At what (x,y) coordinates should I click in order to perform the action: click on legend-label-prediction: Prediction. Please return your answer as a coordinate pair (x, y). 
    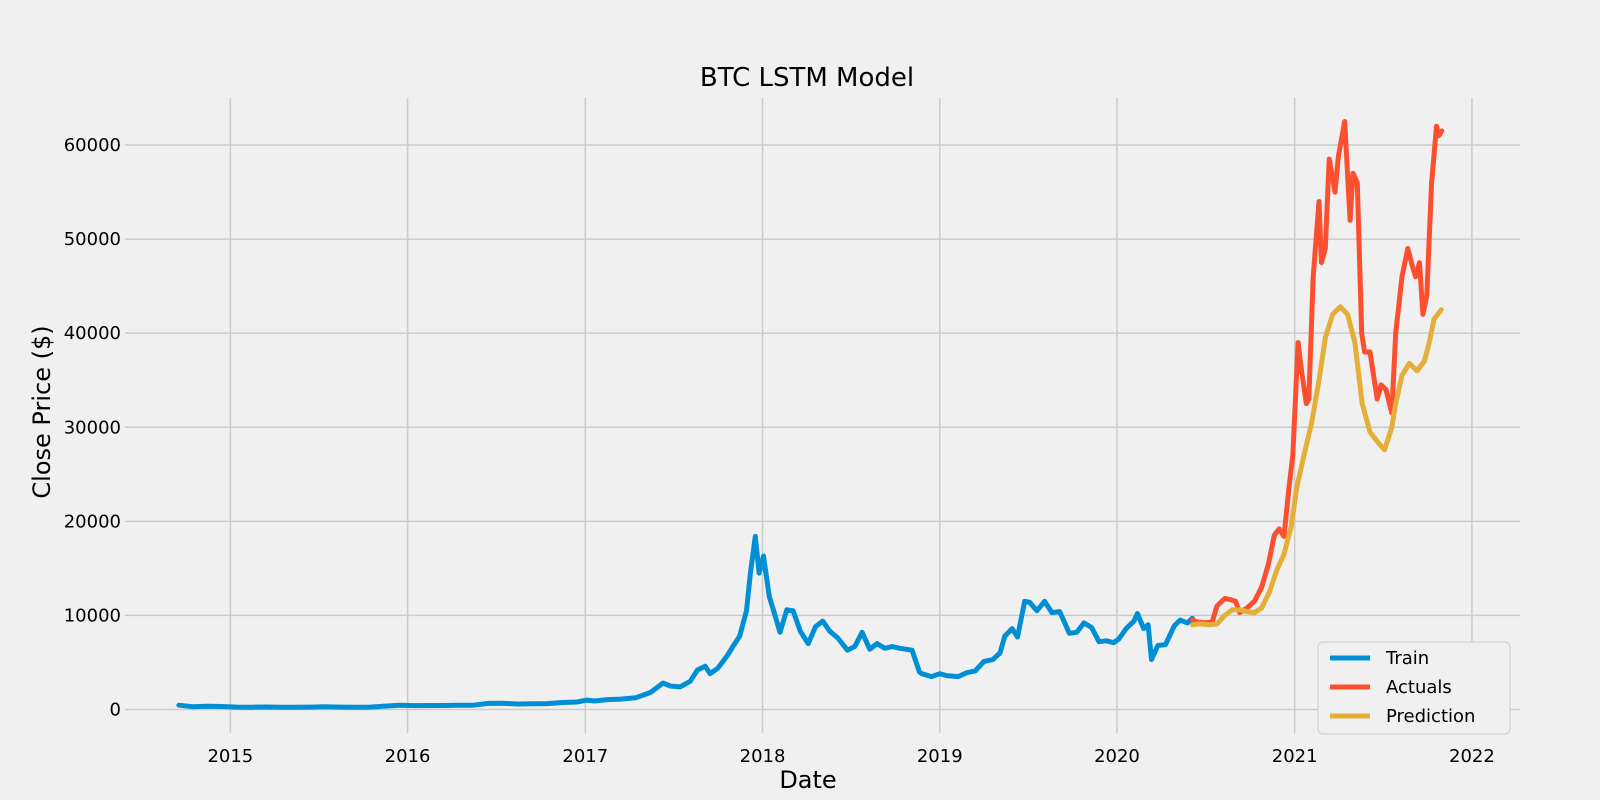
    Looking at the image, I should click on (1430, 716).